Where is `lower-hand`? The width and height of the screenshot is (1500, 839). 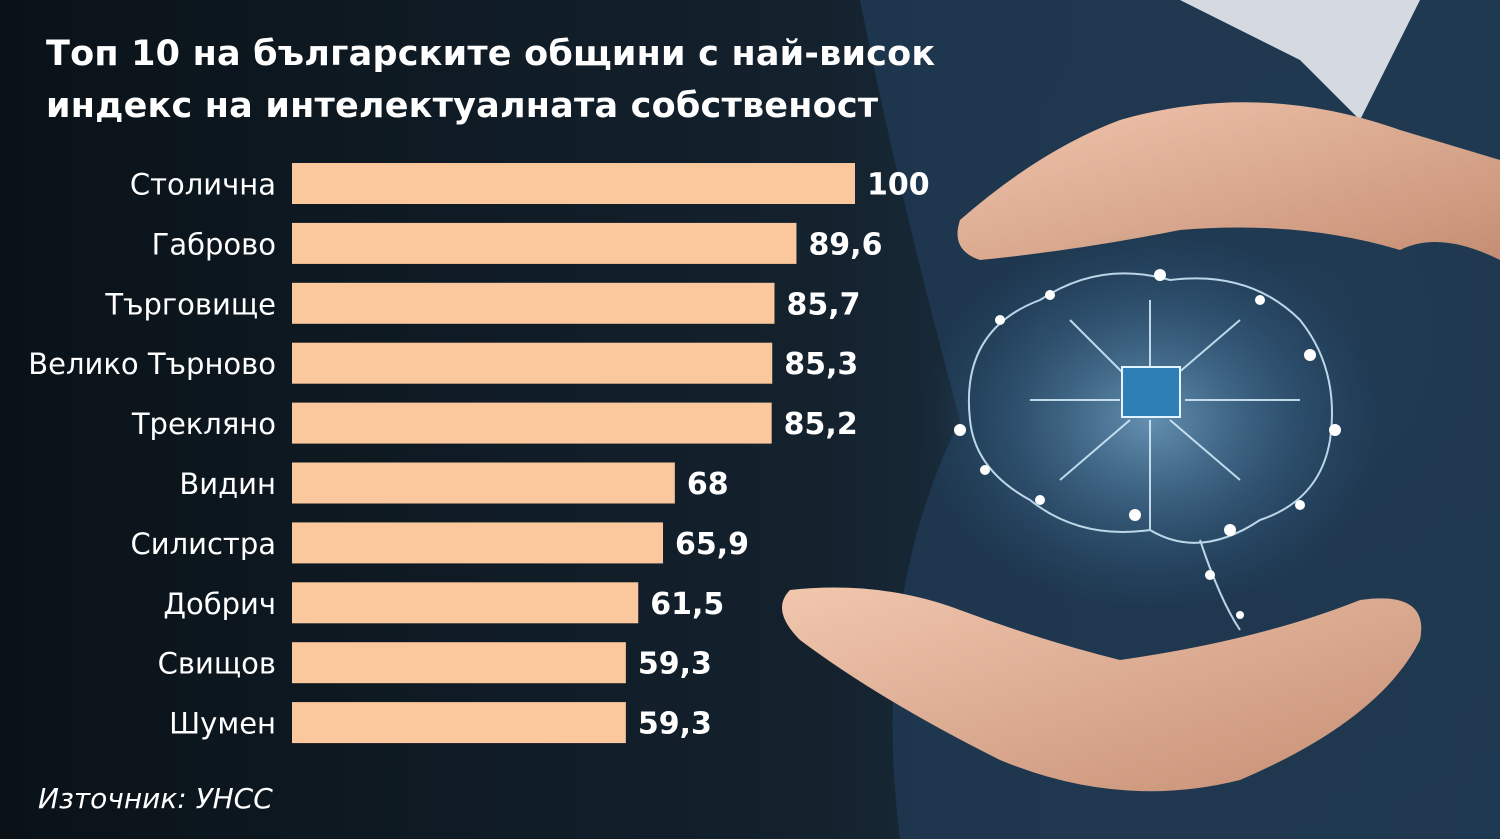
lower-hand is located at coordinates (1102, 689).